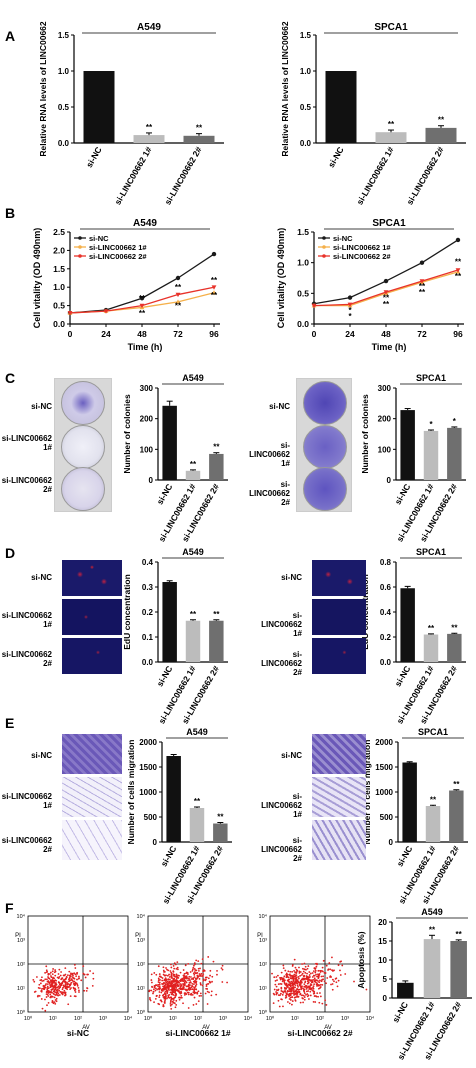  What do you see at coordinates (279, 406) in the screenshot?
I see `c2-label-nc: si-NC` at bounding box center [279, 406].